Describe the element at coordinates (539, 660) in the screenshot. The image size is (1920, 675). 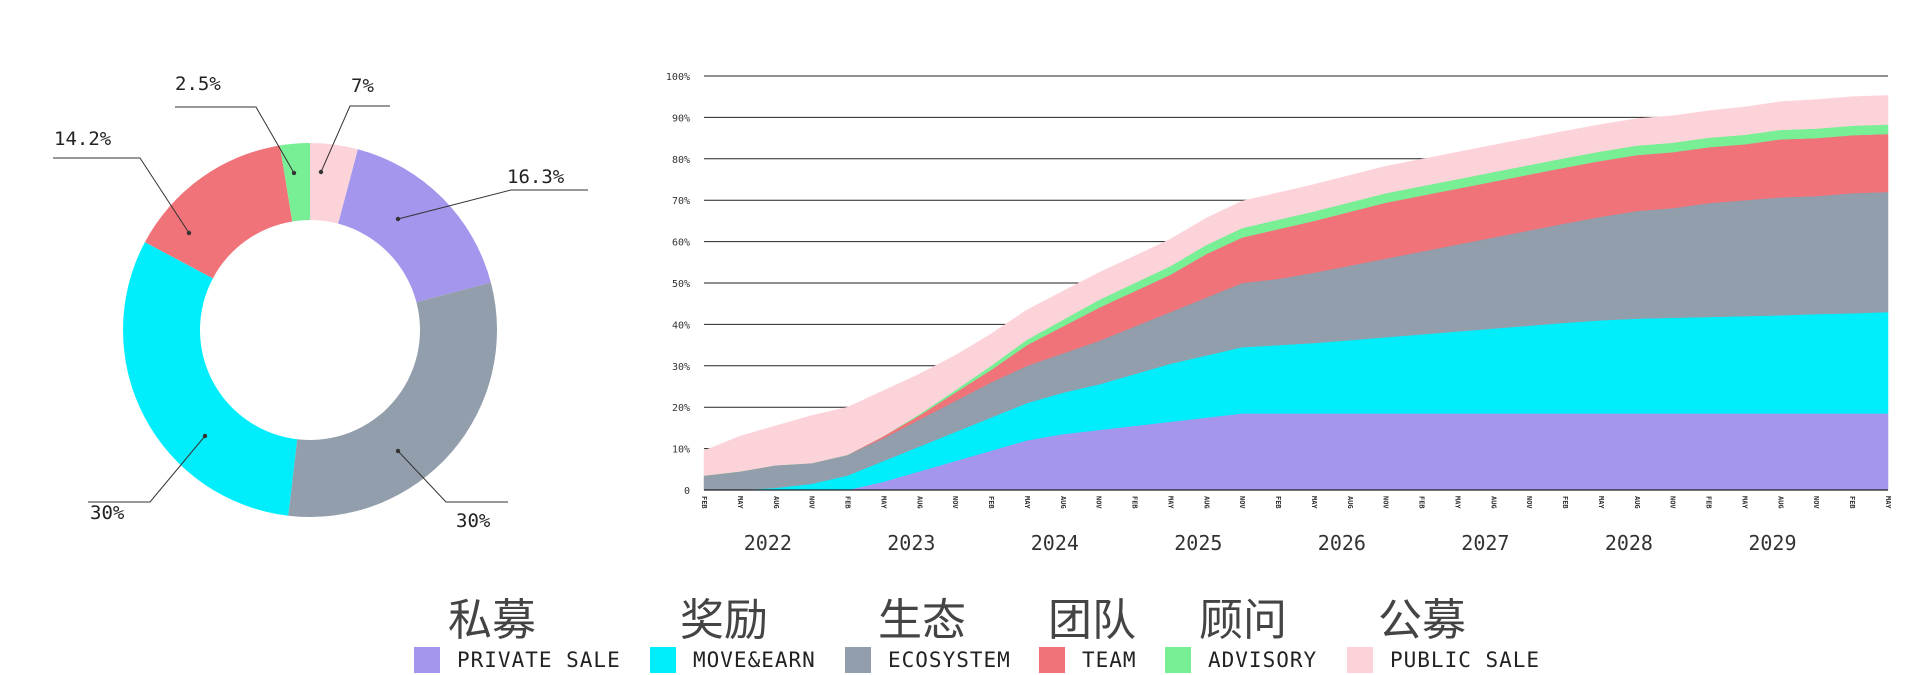
I see `legend-label-private: PRIVATE SALE` at that location.